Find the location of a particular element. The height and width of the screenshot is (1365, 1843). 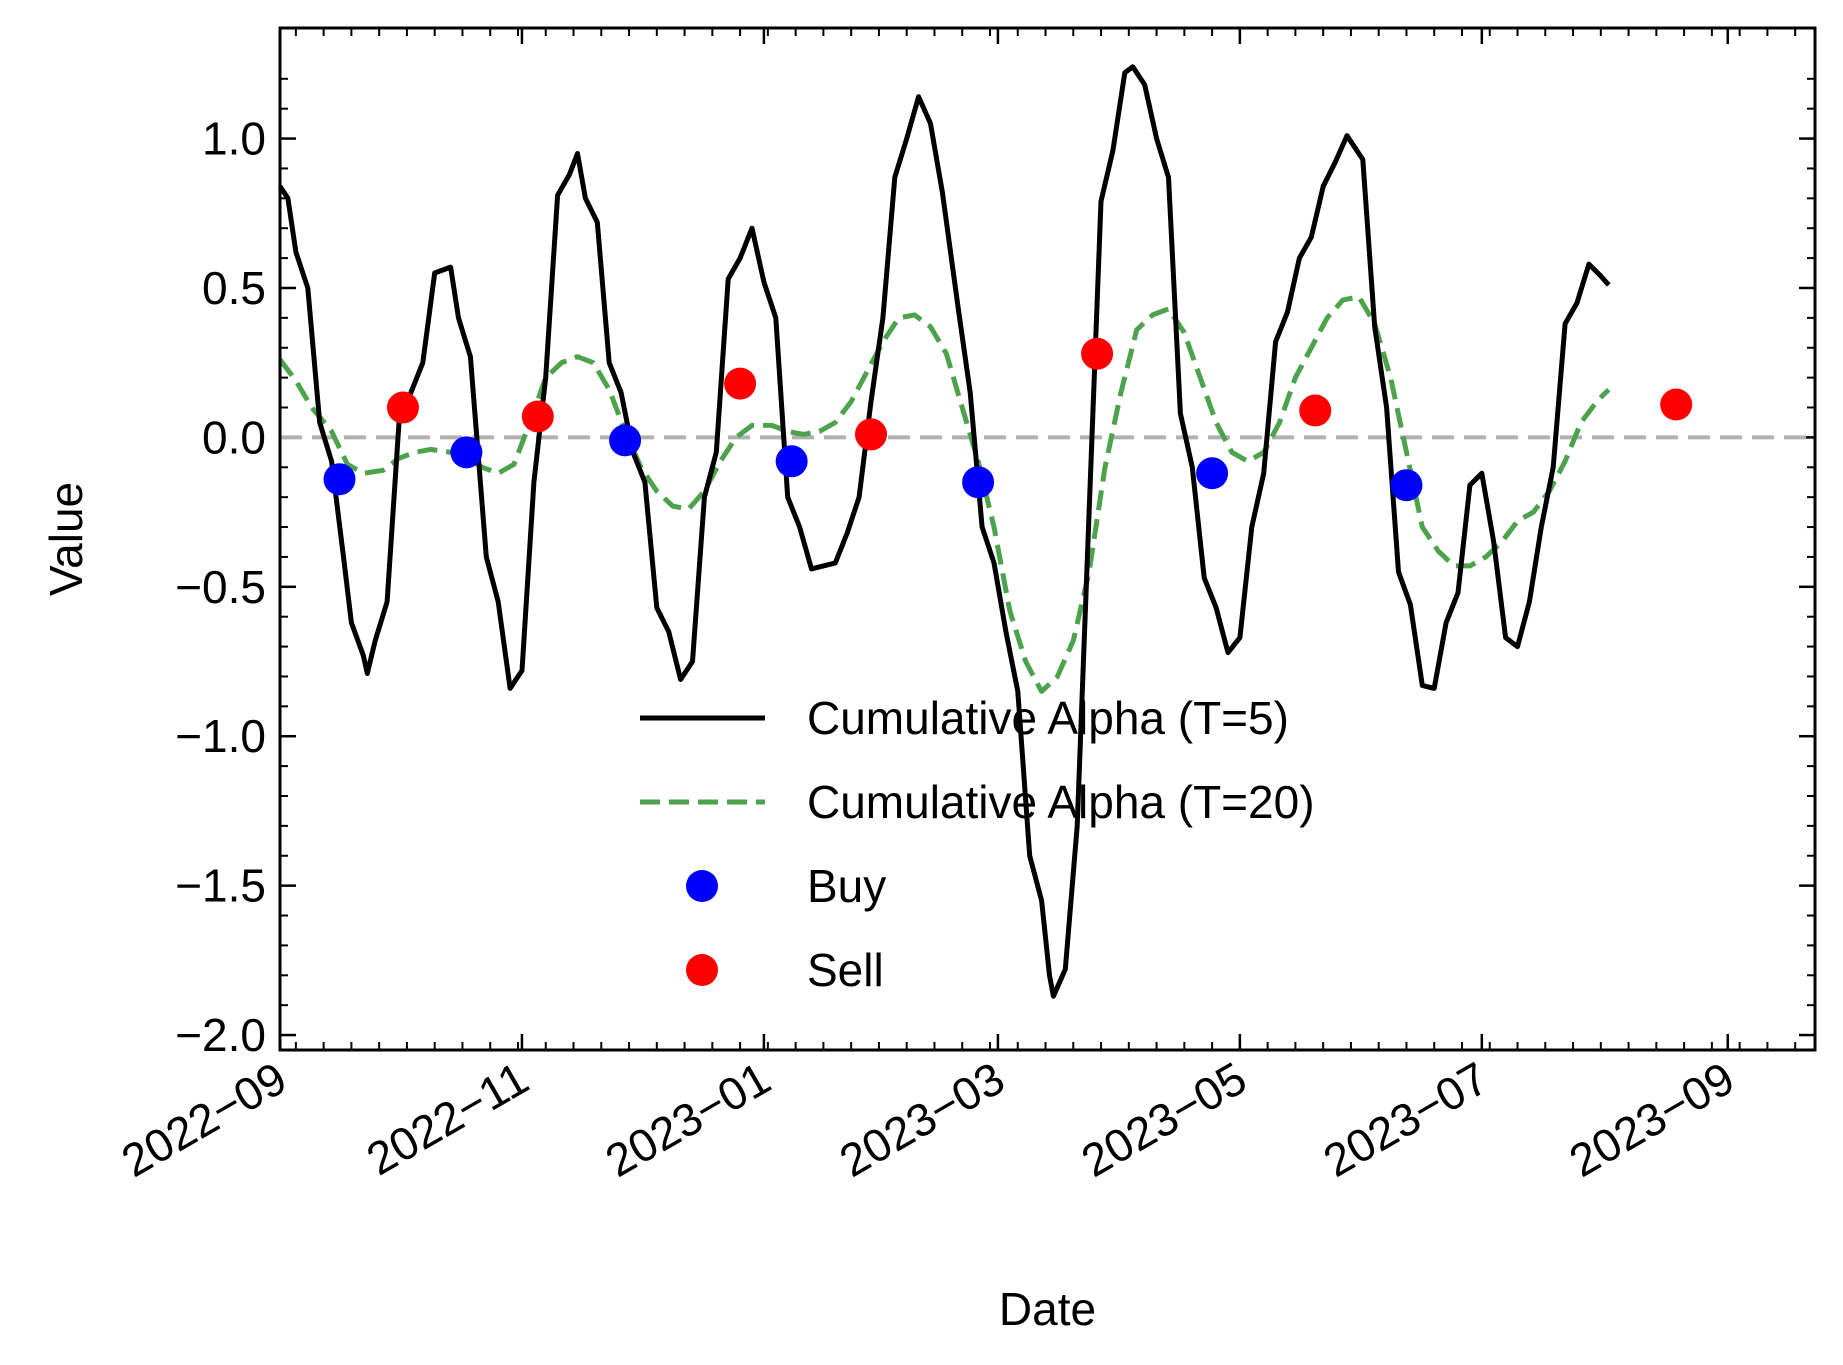

x-tick-label: 2022−11 is located at coordinates (447, 1119).